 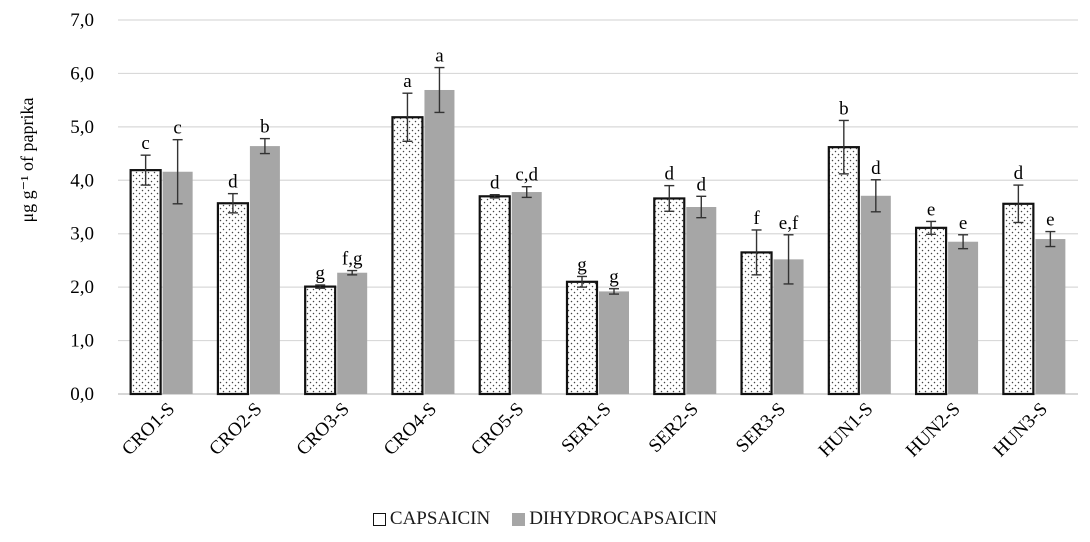 I want to click on legend-label-capsaicin: CAPSAICIN, so click(x=440, y=518).